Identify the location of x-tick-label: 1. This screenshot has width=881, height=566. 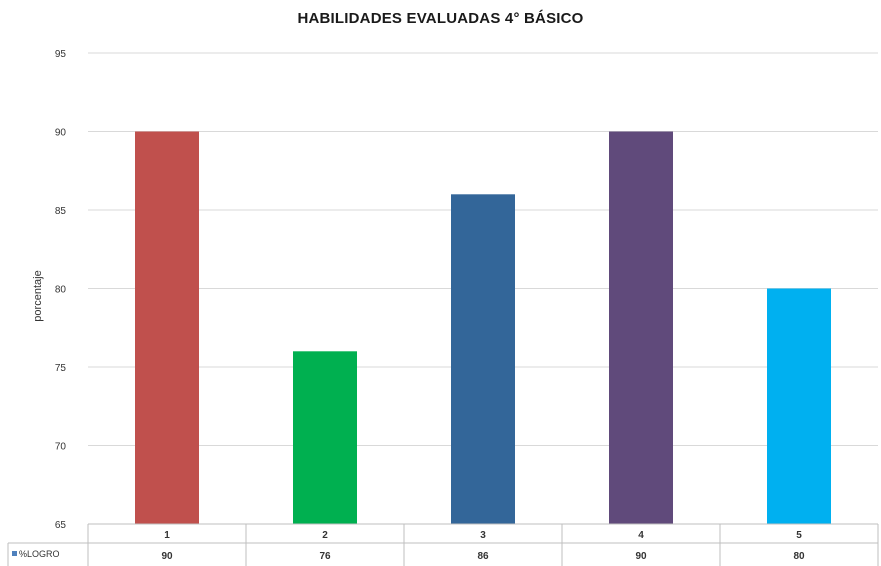
(167, 535).